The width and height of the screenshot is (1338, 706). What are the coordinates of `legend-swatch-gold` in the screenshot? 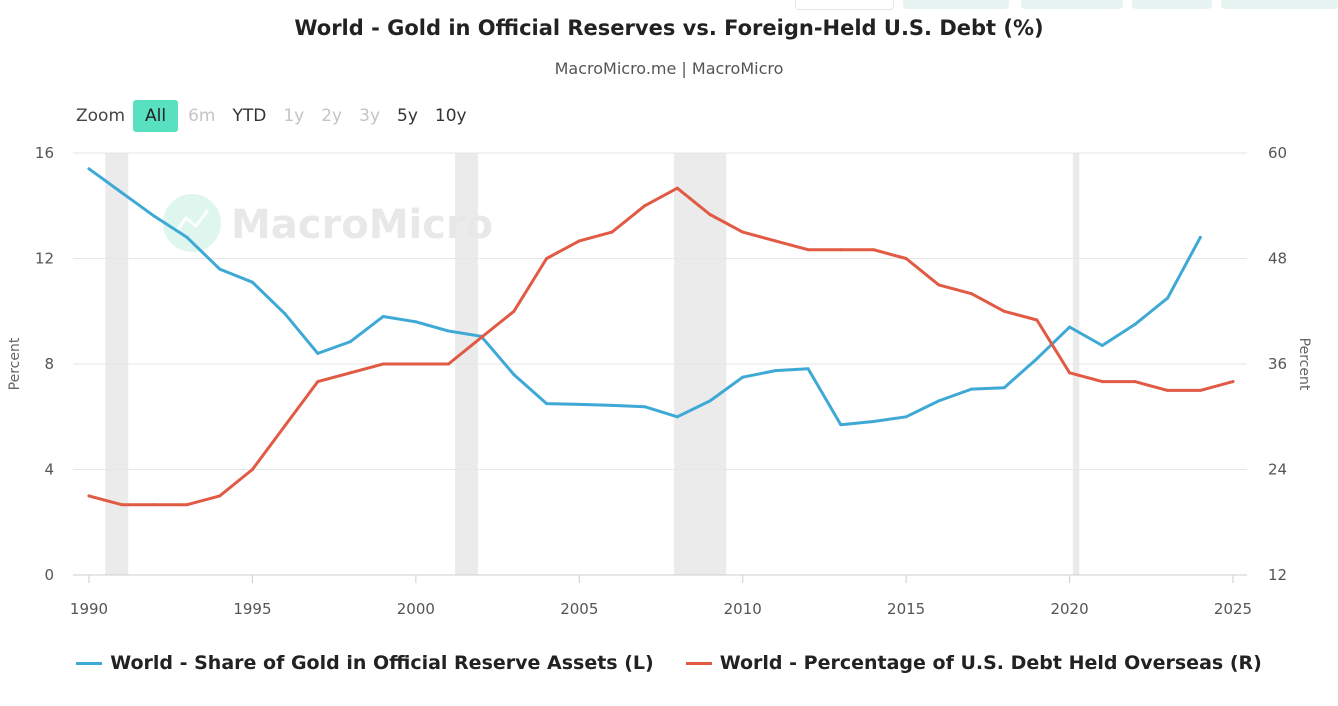 It's located at (89, 663).